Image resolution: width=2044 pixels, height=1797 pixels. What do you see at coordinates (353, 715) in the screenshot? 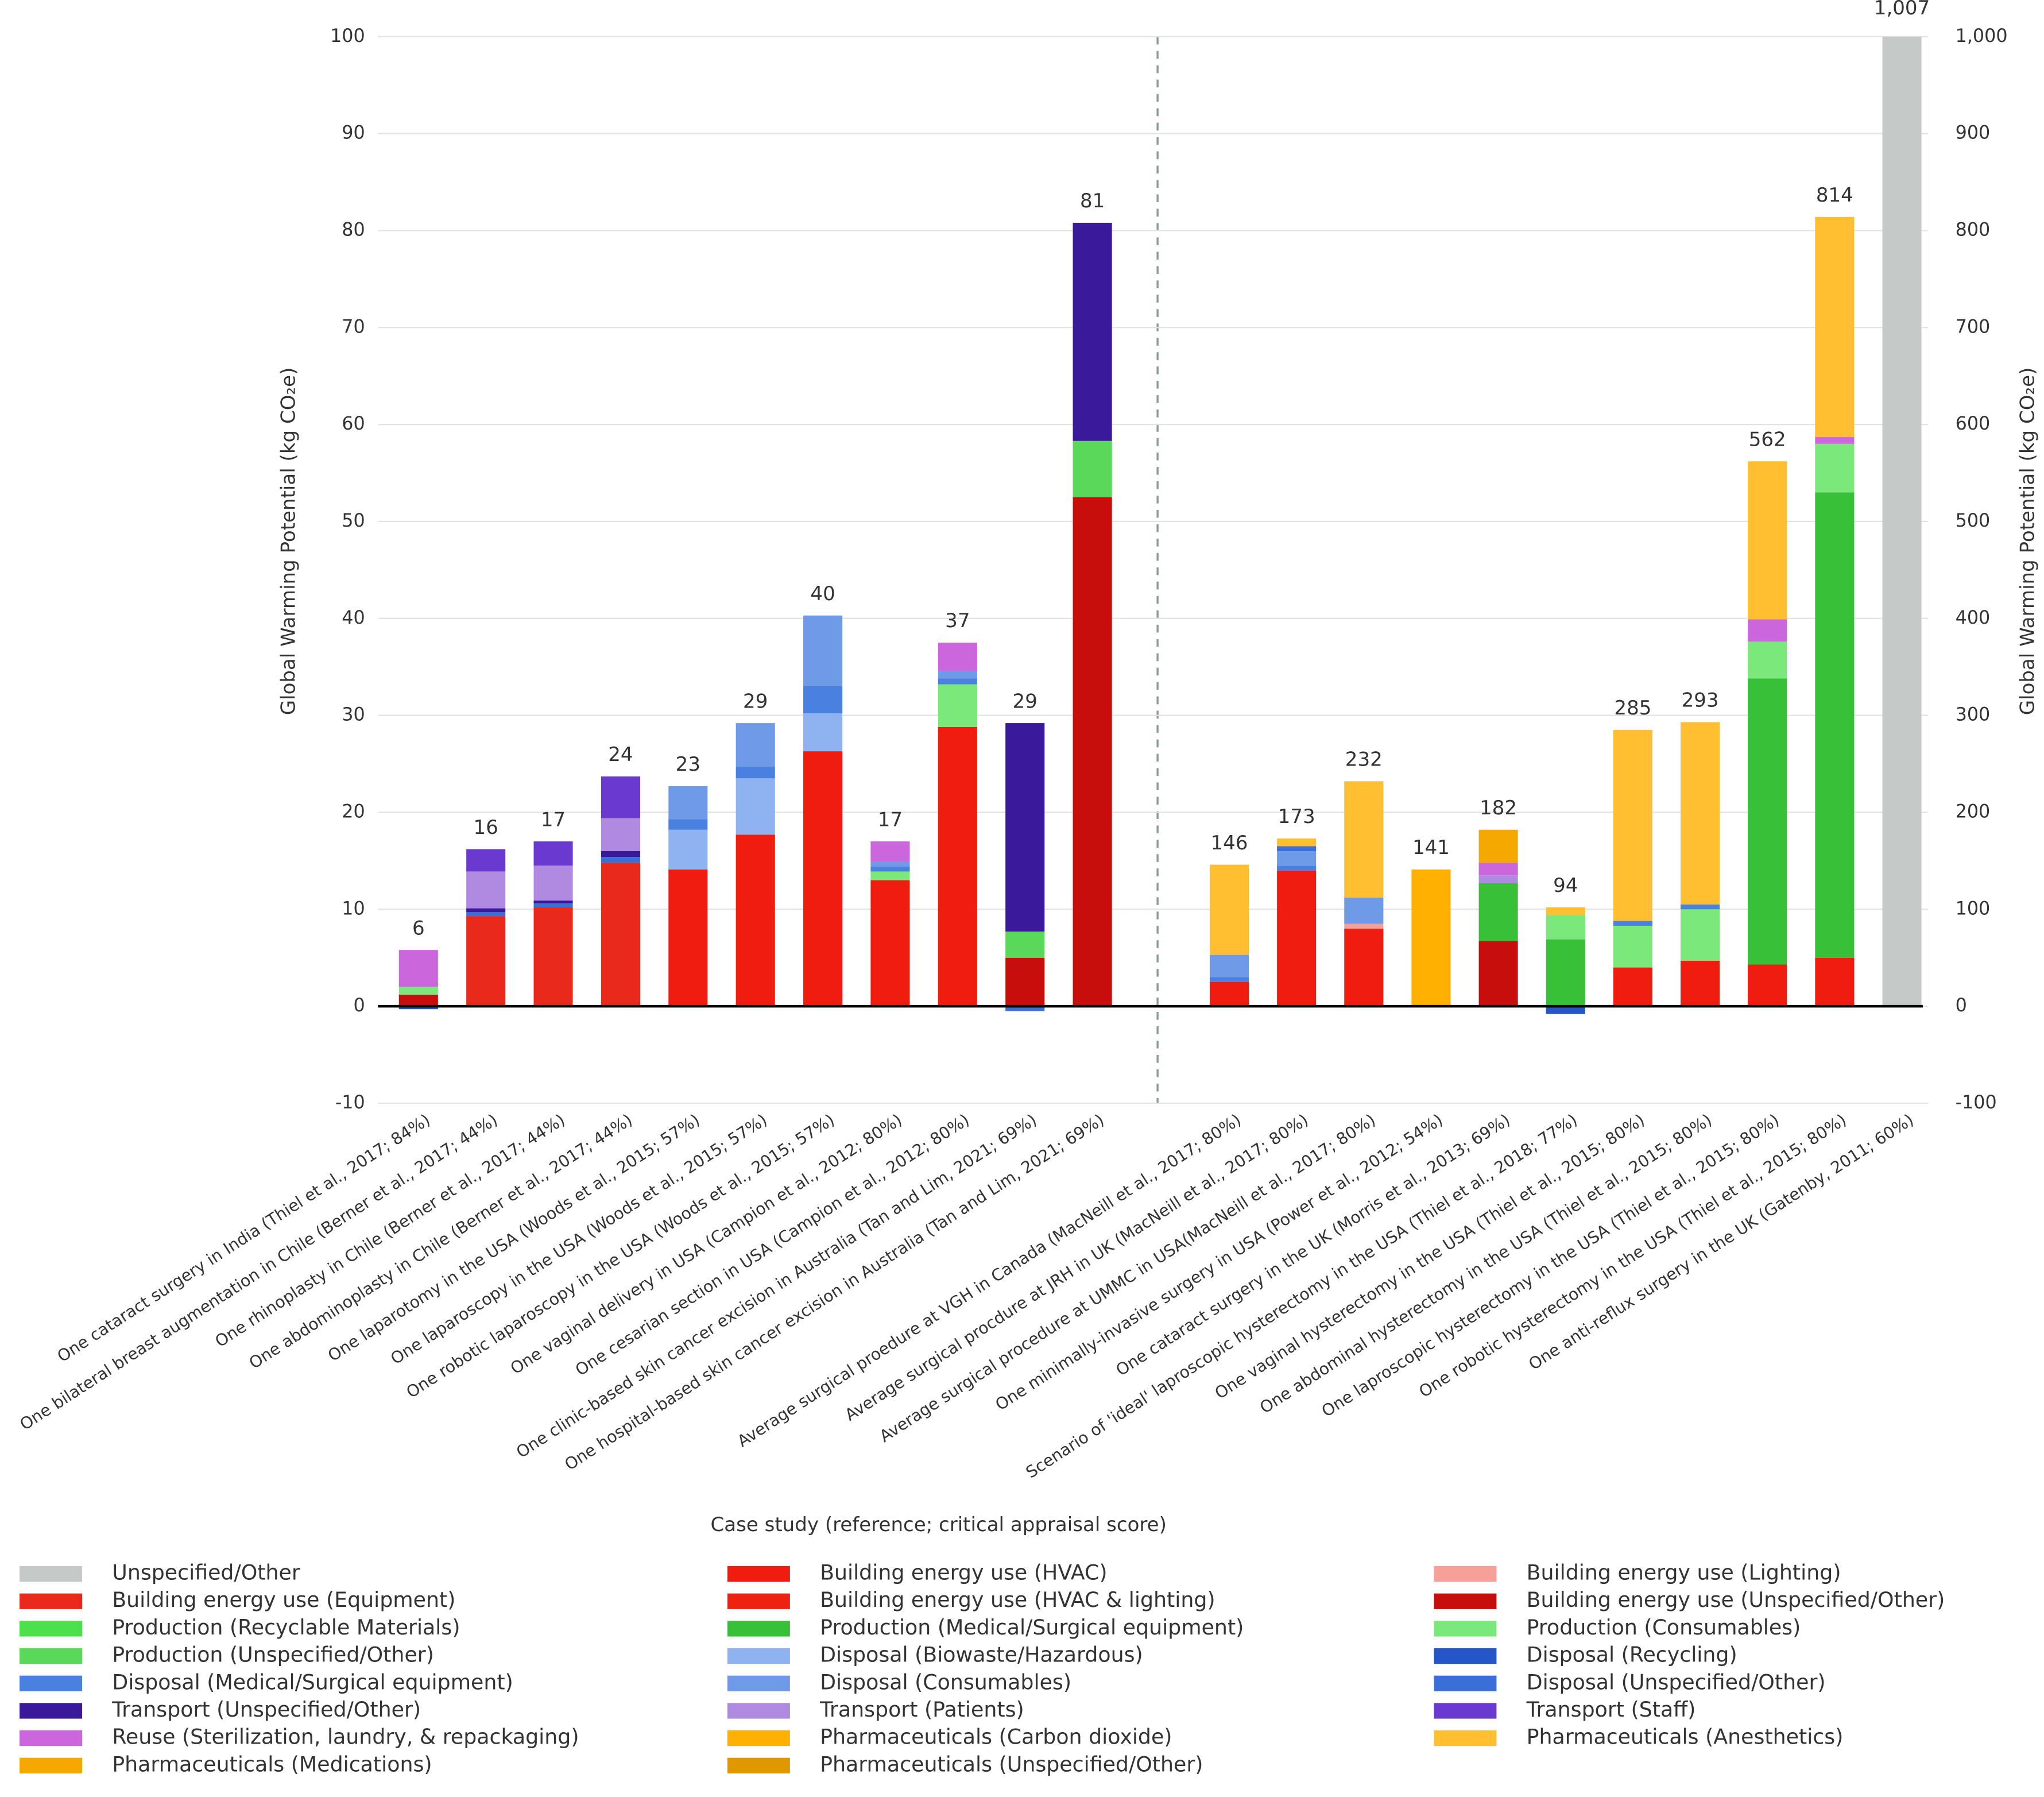
I see `y-tick-label: 30` at bounding box center [353, 715].